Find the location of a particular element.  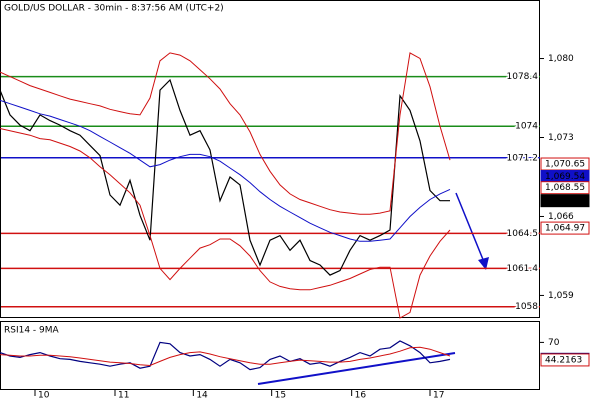

forecast-arrow is located at coordinates (470, 227).